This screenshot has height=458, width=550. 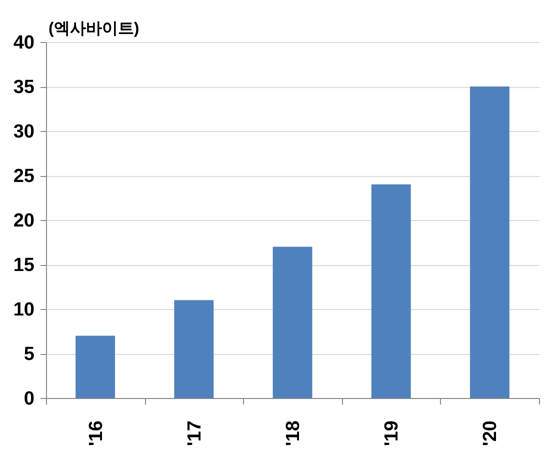 I want to click on y-tick-label: 40, so click(x=23, y=43).